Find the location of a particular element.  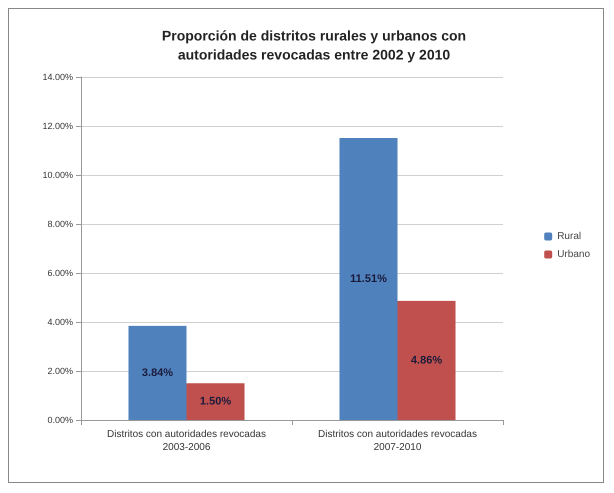

legend-label: Rural is located at coordinates (569, 236).